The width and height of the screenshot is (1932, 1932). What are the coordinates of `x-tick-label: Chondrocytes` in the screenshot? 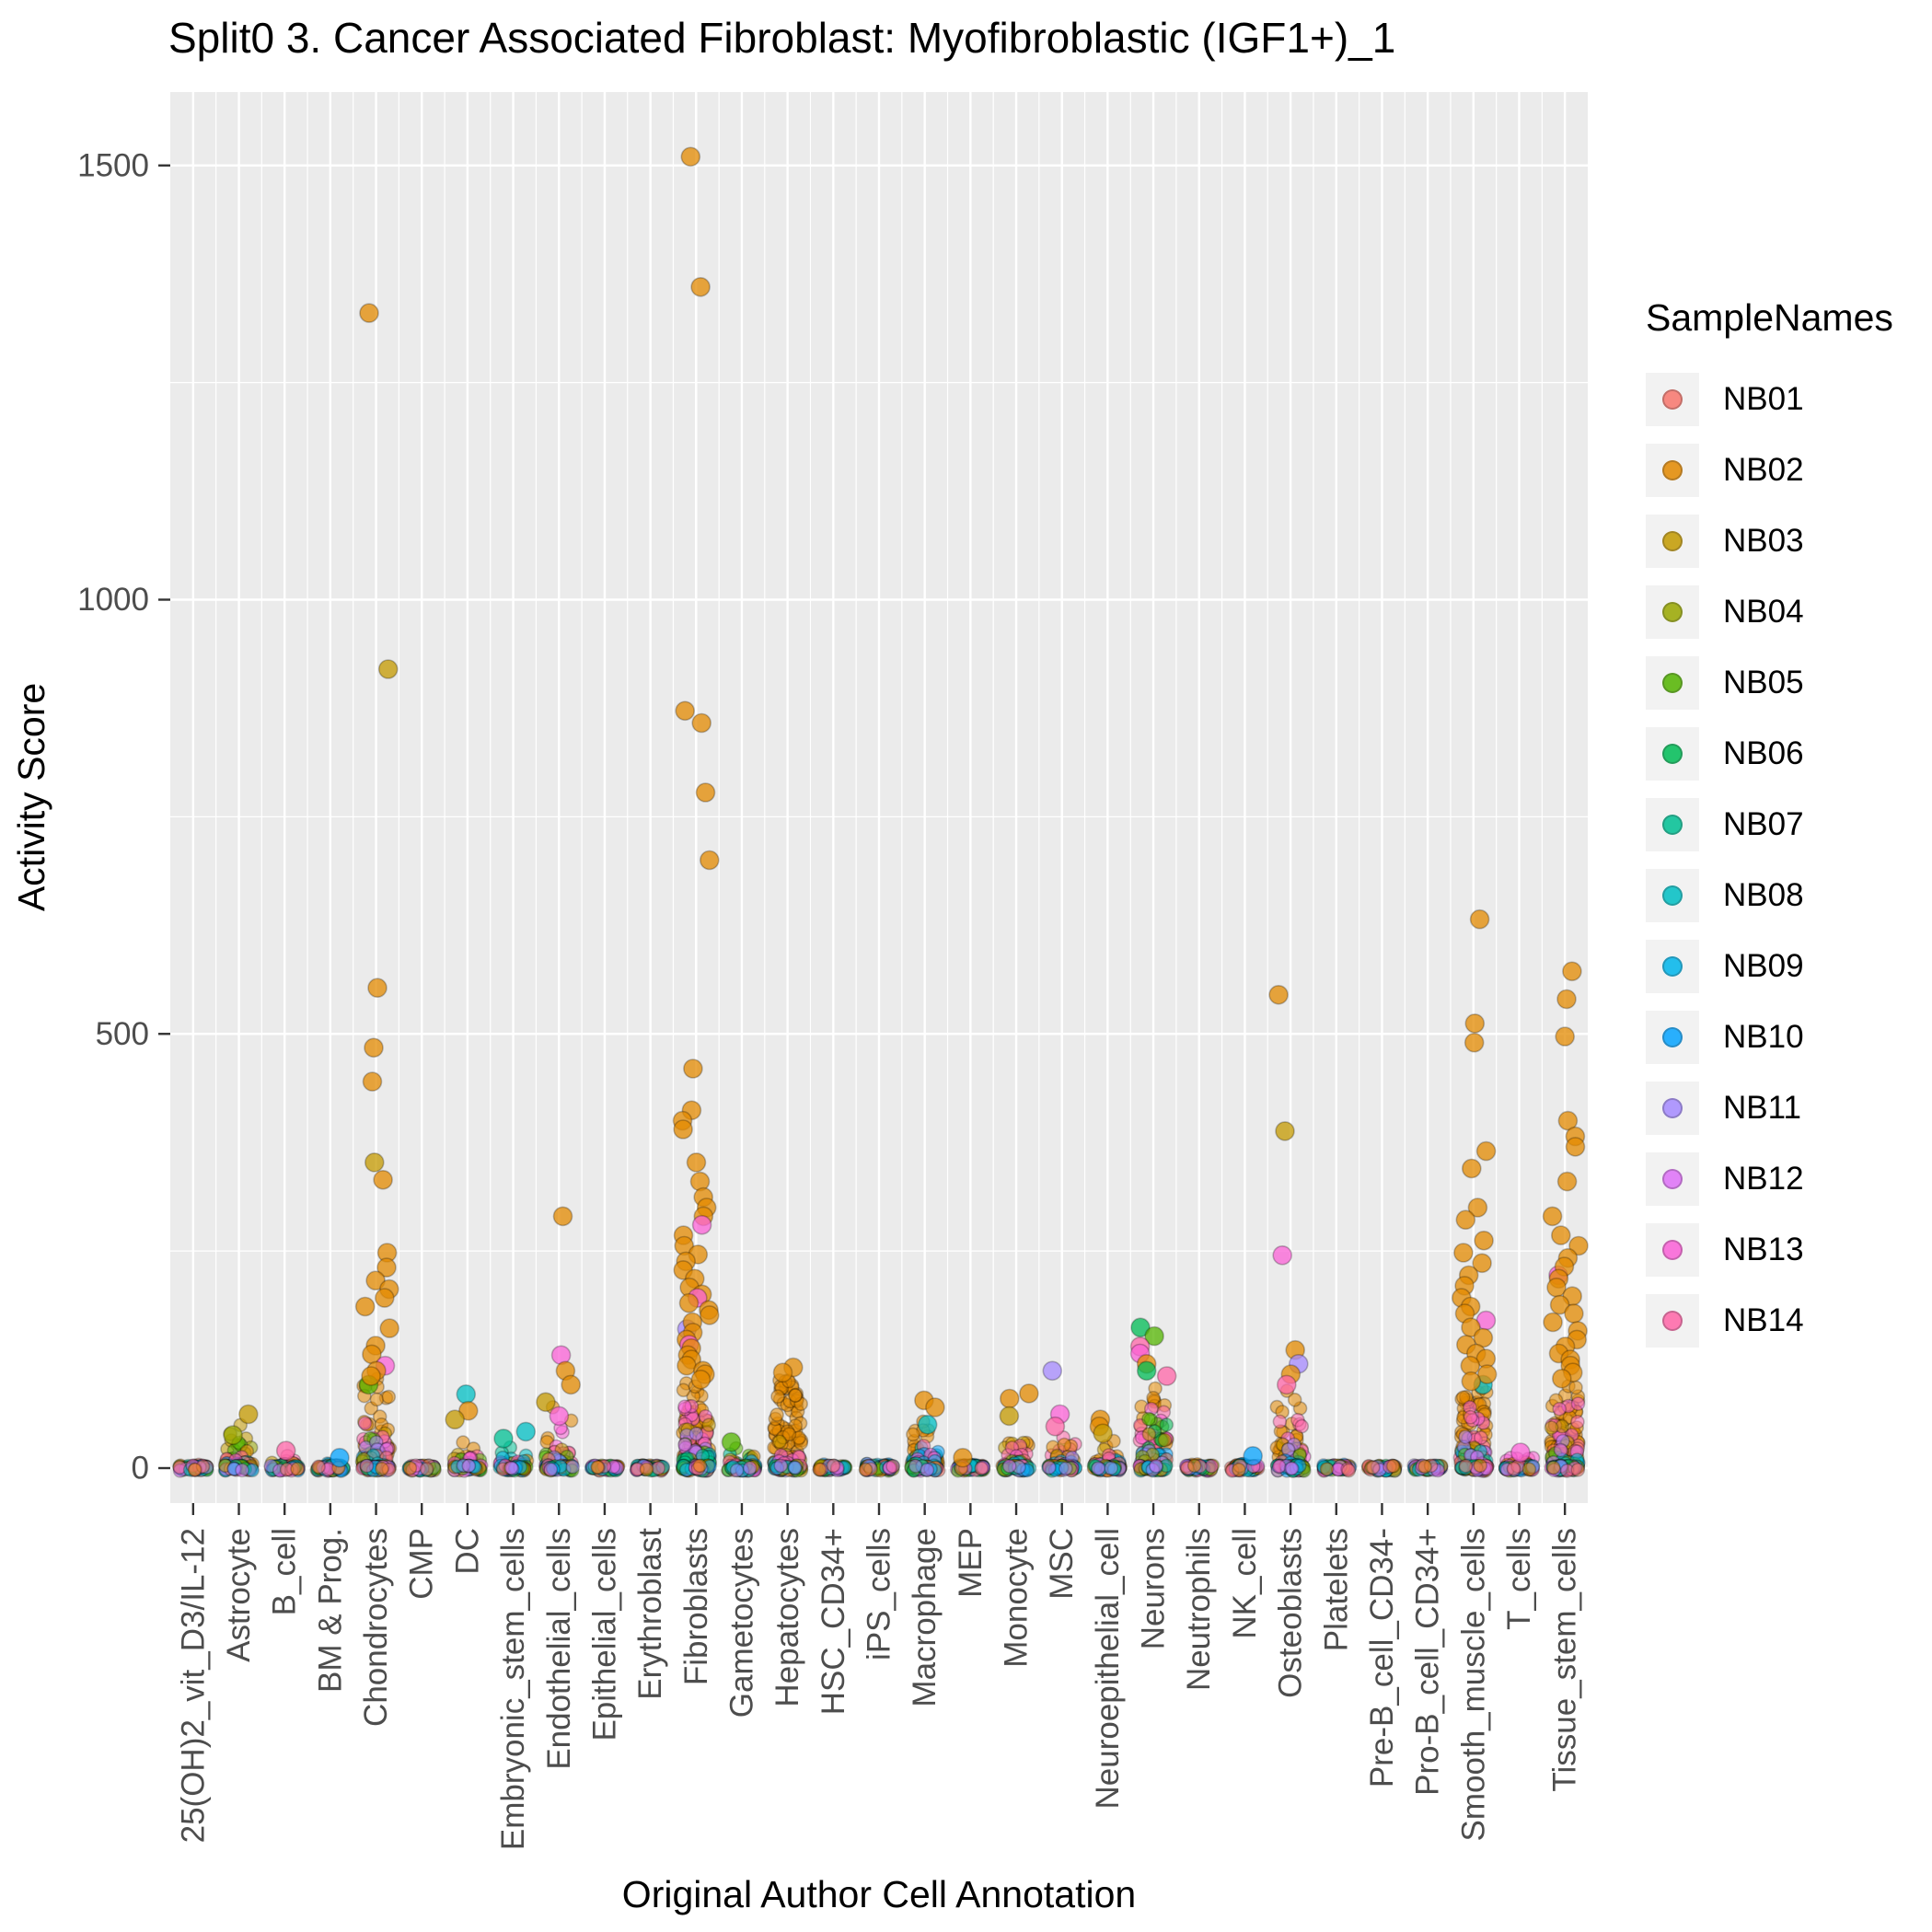 It's located at (376, 1628).